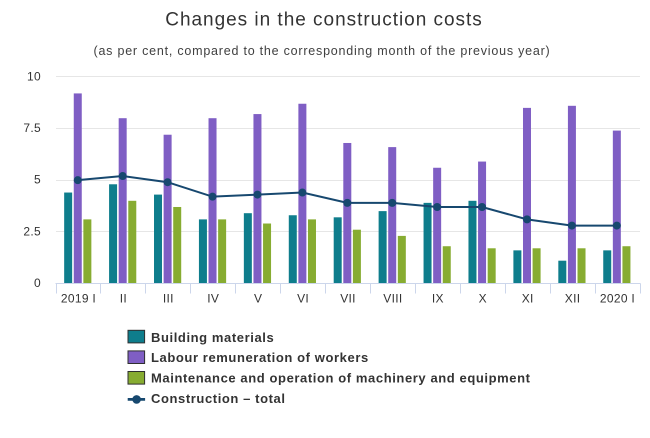 The width and height of the screenshot is (650, 438). Describe the element at coordinates (392, 299) in the screenshot. I see `svg-text: VIII` at that location.